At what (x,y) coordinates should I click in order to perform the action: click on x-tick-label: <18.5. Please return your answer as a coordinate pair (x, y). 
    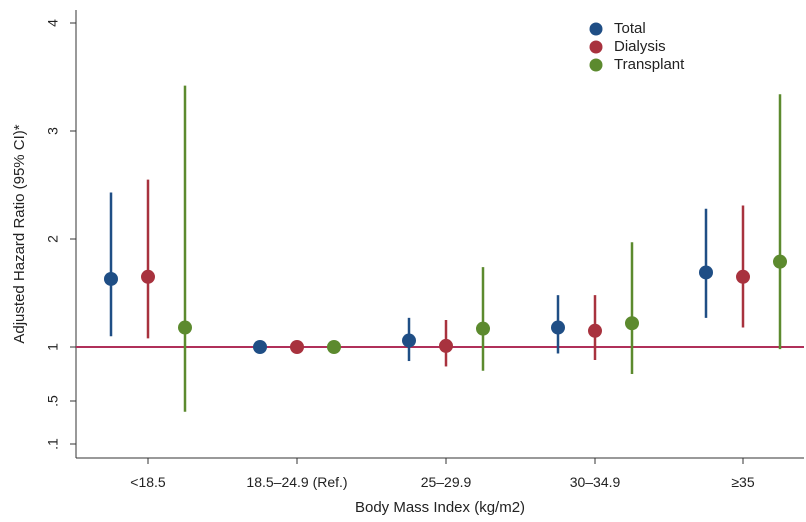
    Looking at the image, I should click on (148, 482).